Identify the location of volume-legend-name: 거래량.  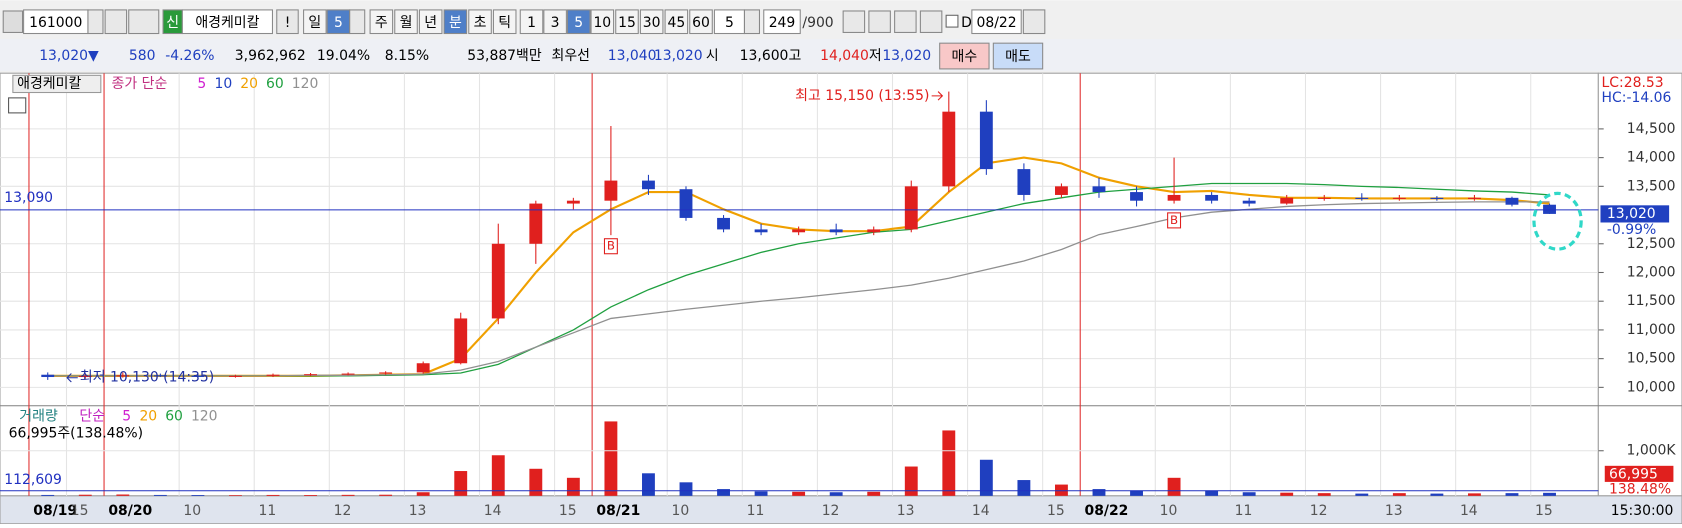
(38, 416).